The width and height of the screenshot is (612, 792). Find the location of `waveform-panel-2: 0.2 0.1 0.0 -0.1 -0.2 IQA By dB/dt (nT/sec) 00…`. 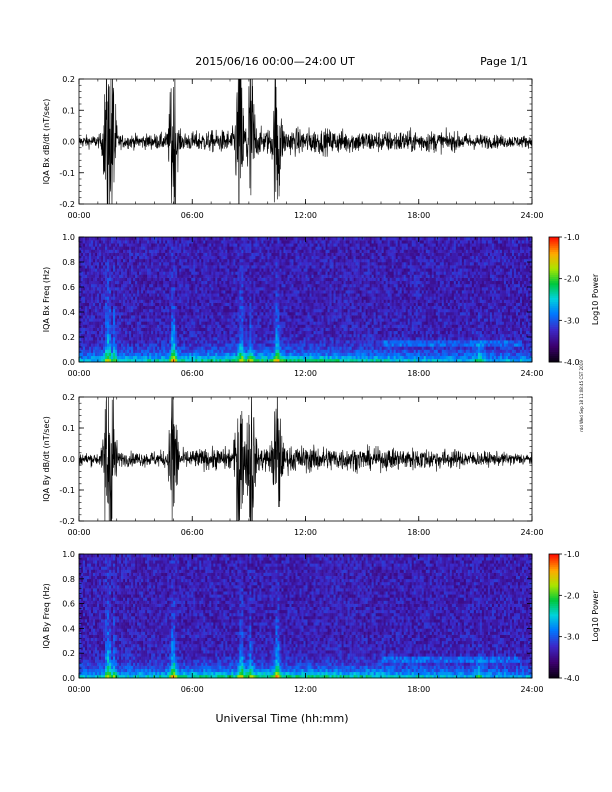

waveform-panel-2: 0.2 0.1 0.0 -0.1 -0.2 IQA By dB/dt (nT/sec) 00… is located at coordinates (293, 465).